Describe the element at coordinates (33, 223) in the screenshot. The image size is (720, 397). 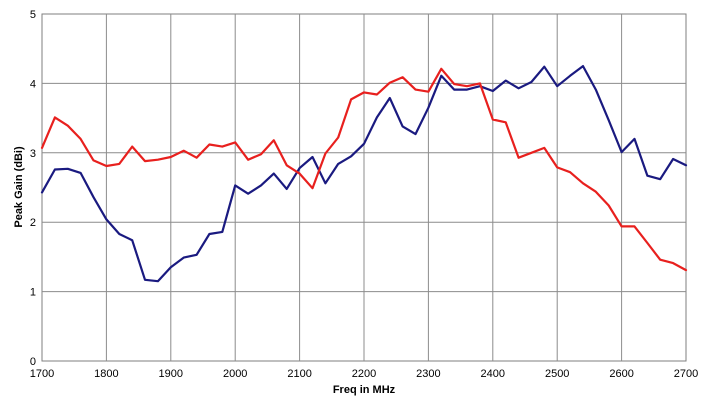
I see `y-tick-label: 2` at that location.